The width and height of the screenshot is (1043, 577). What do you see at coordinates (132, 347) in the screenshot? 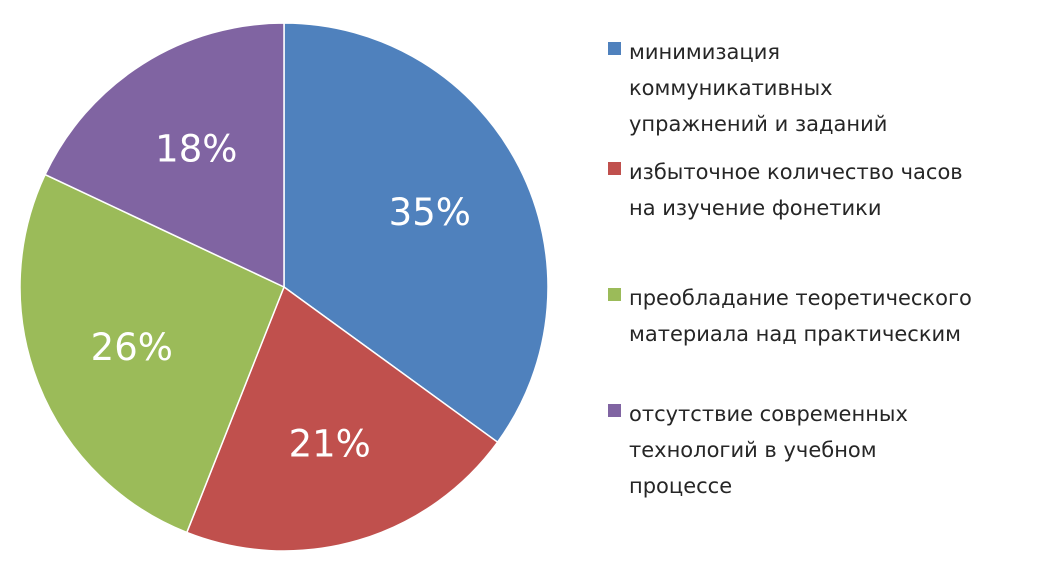
I see `slice-value-label-2: 26%` at bounding box center [132, 347].